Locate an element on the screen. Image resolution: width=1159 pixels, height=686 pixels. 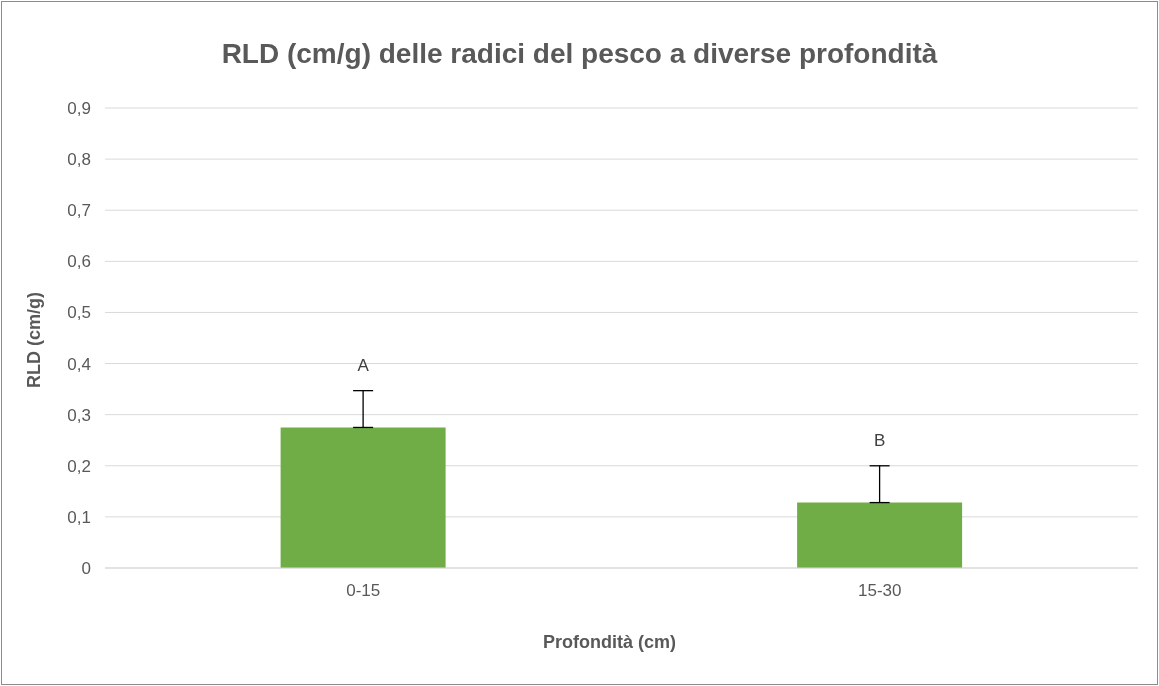
x-tick-label: 0-15 is located at coordinates (363, 591).